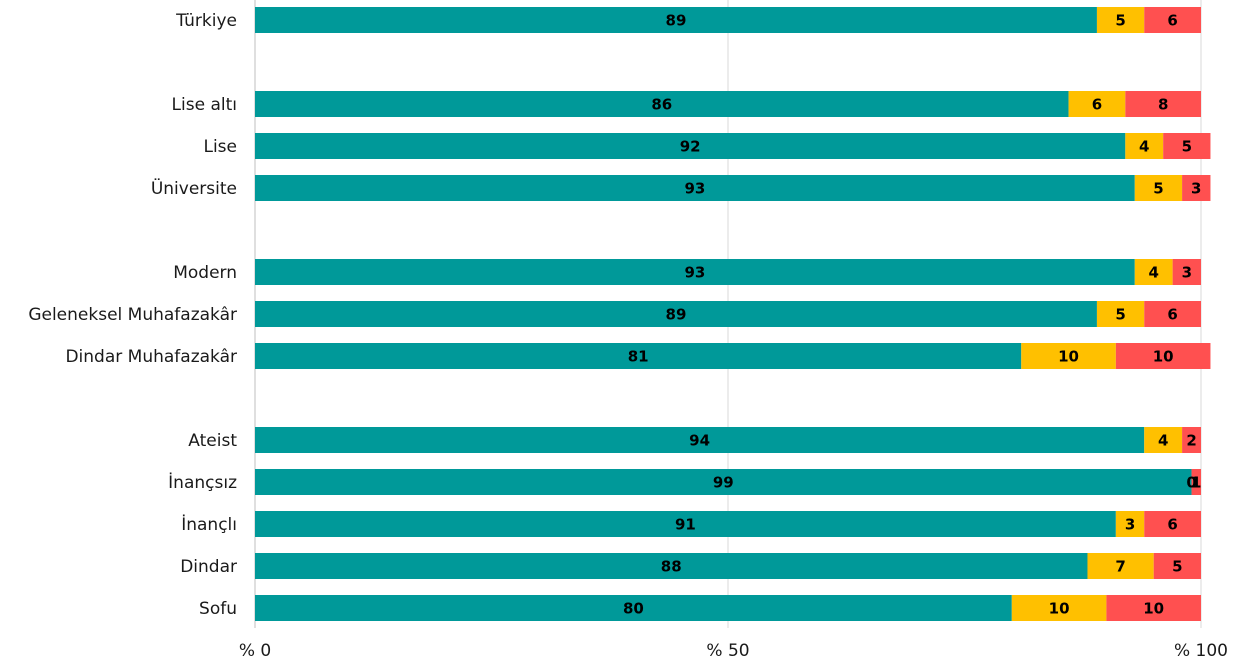 The width and height of the screenshot is (1241, 668). I want to click on category-label: Türkiye, so click(206, 21).